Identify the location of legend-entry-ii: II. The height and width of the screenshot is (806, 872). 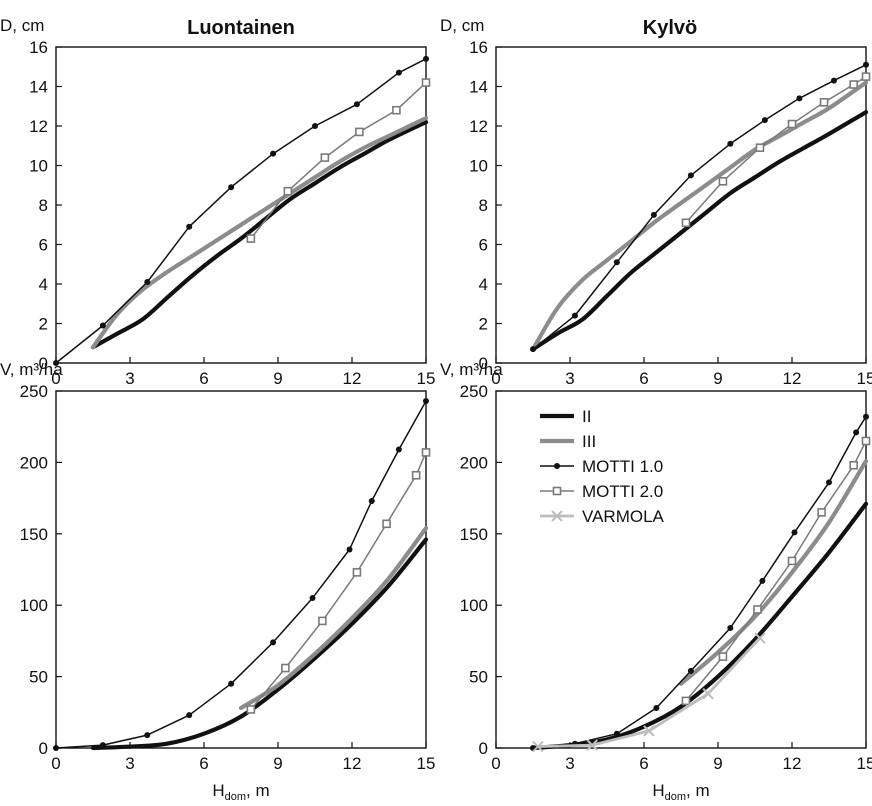
(565, 416).